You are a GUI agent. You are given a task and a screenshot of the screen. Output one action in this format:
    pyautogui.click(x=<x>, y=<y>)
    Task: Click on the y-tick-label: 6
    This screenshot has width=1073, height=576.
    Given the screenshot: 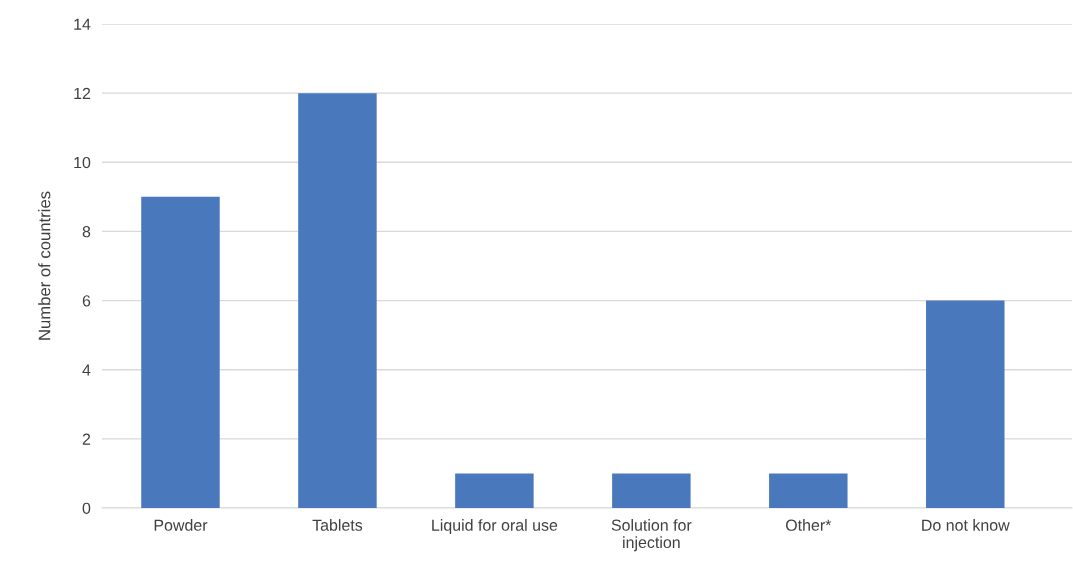 What is the action you would take?
    pyautogui.click(x=86, y=301)
    